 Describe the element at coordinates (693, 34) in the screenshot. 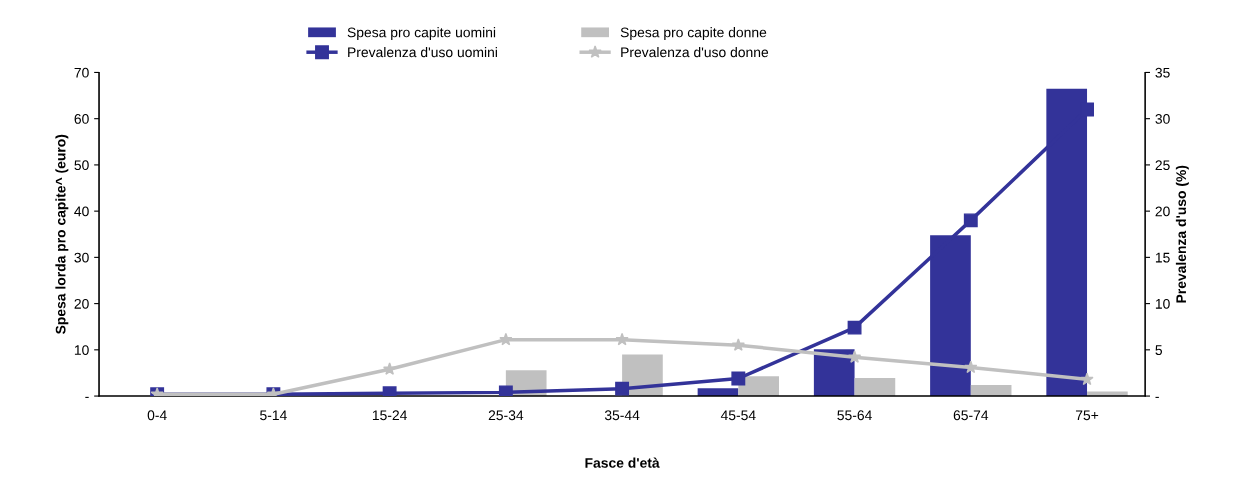

I see `legend-label: Spesa pro capite donne` at that location.